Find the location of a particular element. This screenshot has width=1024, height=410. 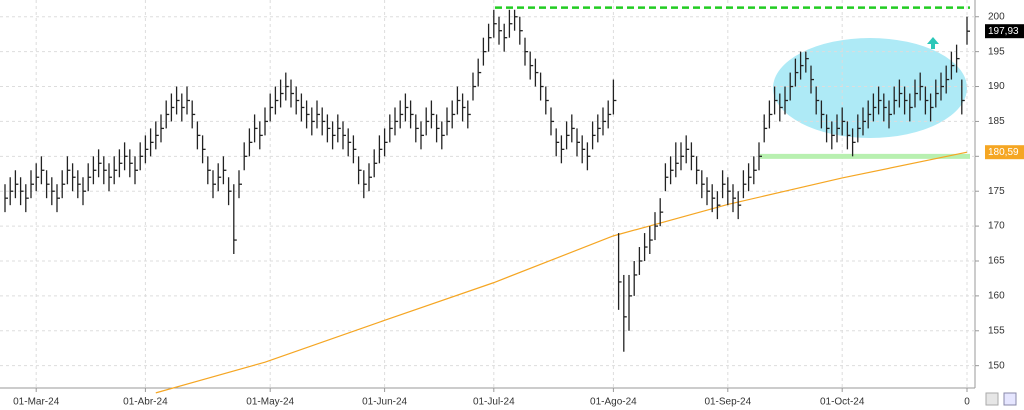

x-tick-label: 01-Oct-24 is located at coordinates (842, 402).